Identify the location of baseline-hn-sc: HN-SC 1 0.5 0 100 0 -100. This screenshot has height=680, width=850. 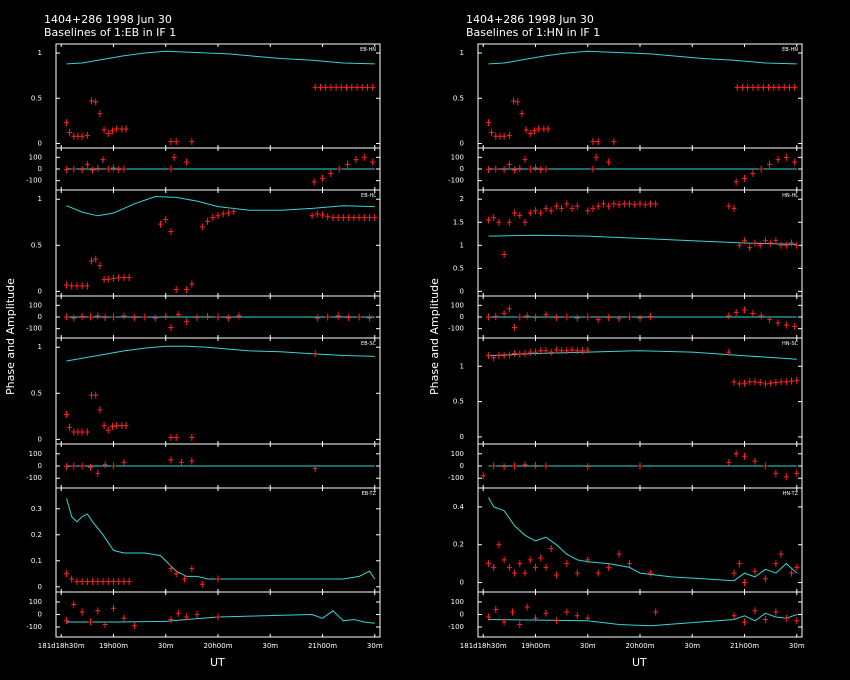
(625, 413).